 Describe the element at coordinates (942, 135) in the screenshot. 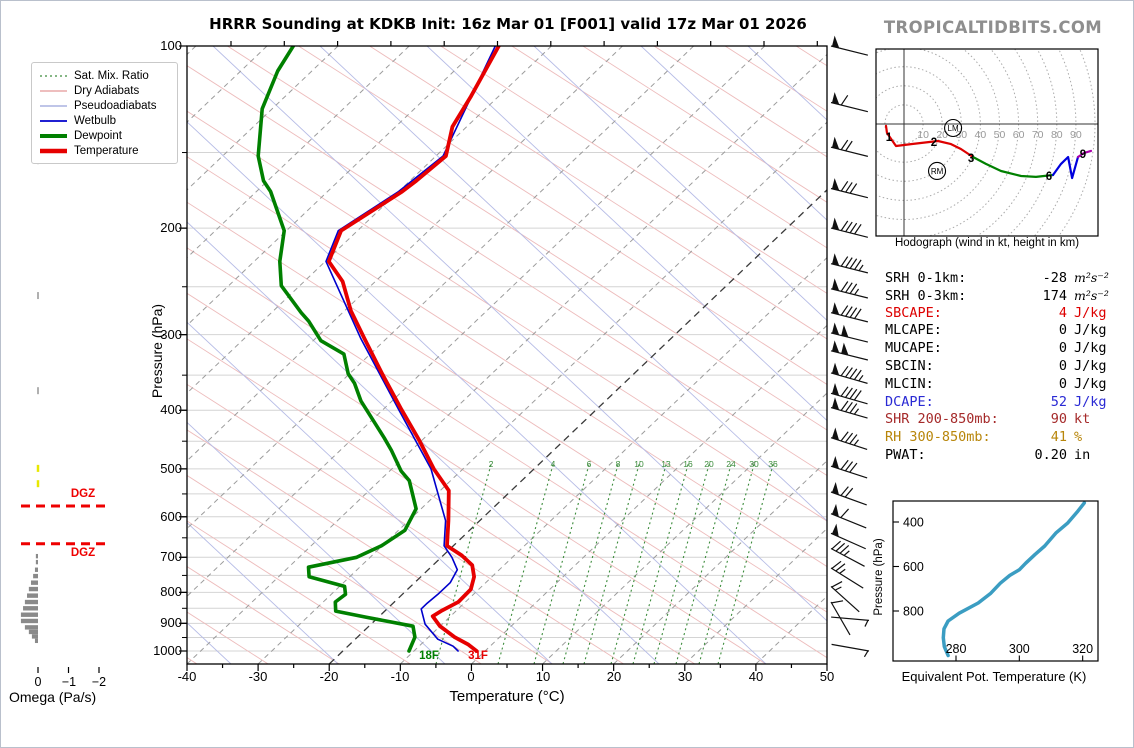

I see `hodograph-ring-label: 20` at that location.